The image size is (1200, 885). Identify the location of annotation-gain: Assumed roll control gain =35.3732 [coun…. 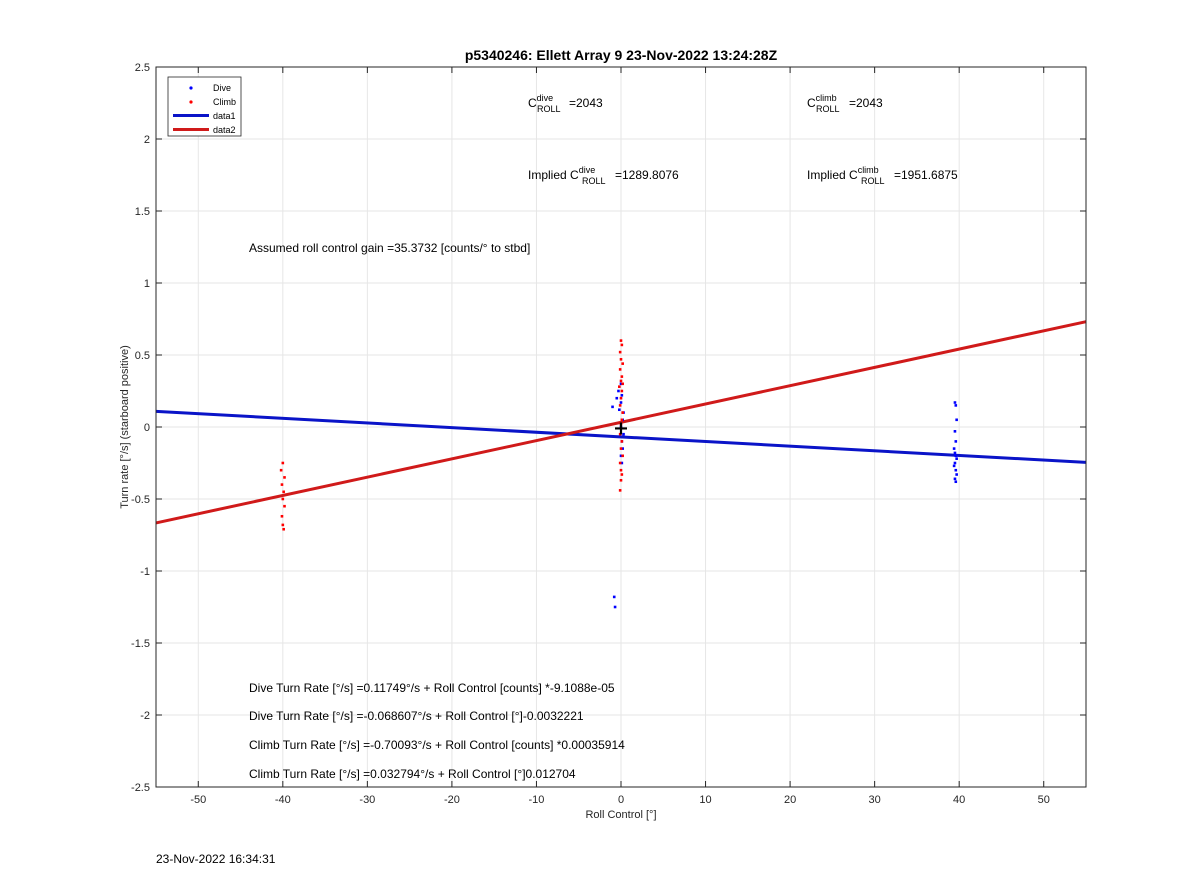
(389, 248).